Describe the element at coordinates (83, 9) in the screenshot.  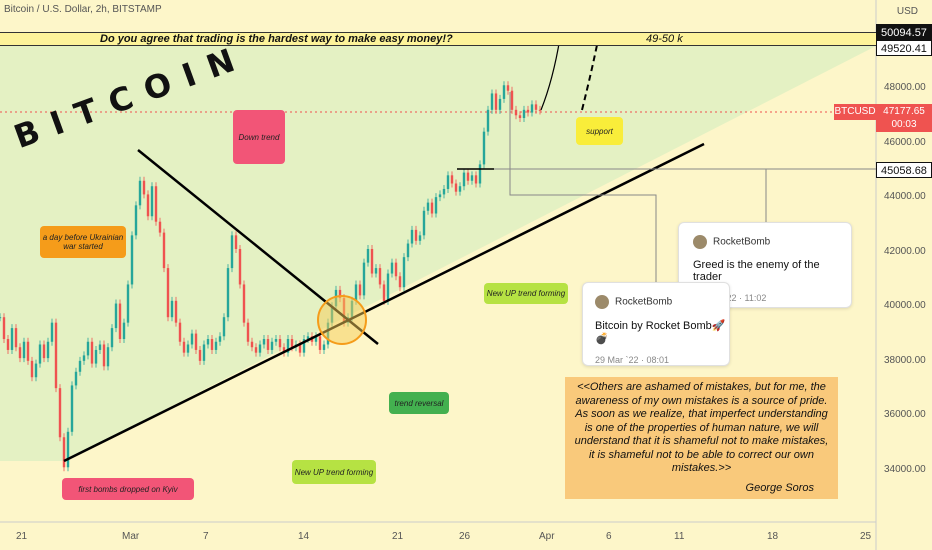
I see `chart-title: Bitcoin / U.S. Dollar, 2h, BITSTAMP` at that location.